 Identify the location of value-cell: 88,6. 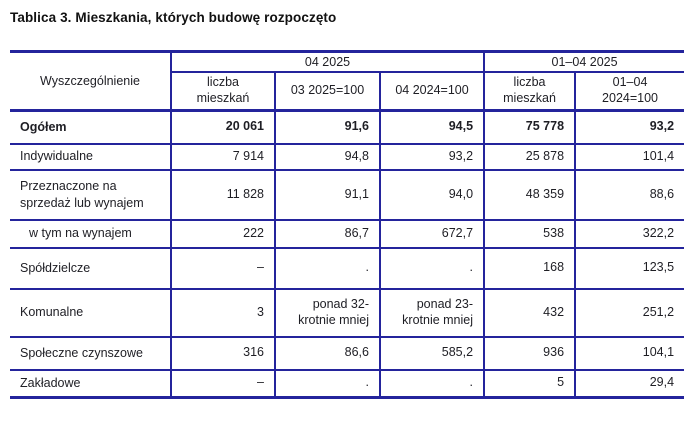
(629, 194).